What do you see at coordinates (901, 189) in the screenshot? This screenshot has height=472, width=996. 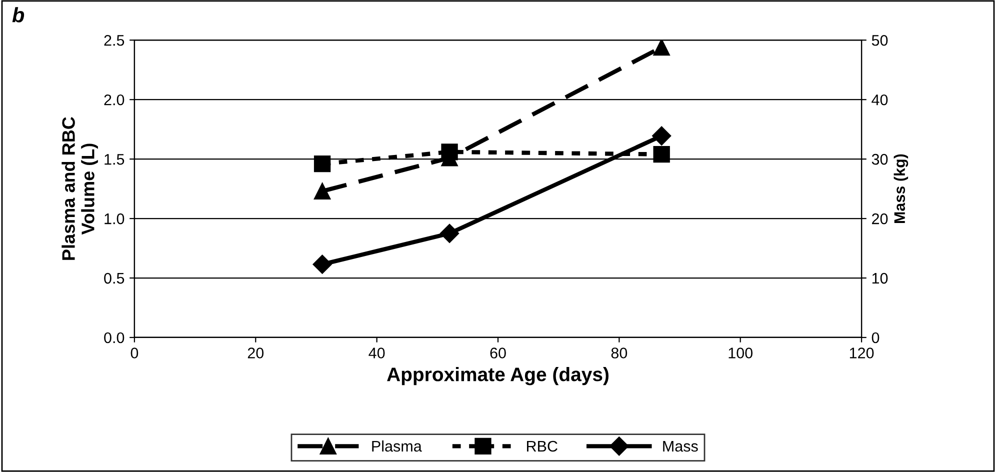 I see `y2-axis-title: Mass (kg)` at bounding box center [901, 189].